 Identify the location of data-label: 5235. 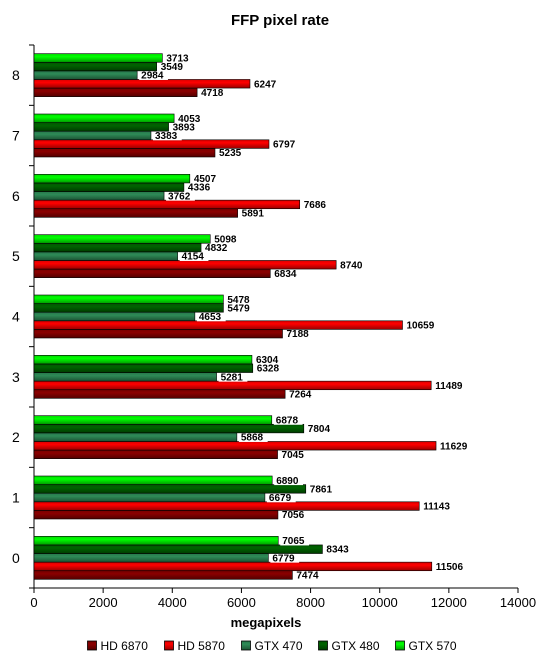
(230, 153).